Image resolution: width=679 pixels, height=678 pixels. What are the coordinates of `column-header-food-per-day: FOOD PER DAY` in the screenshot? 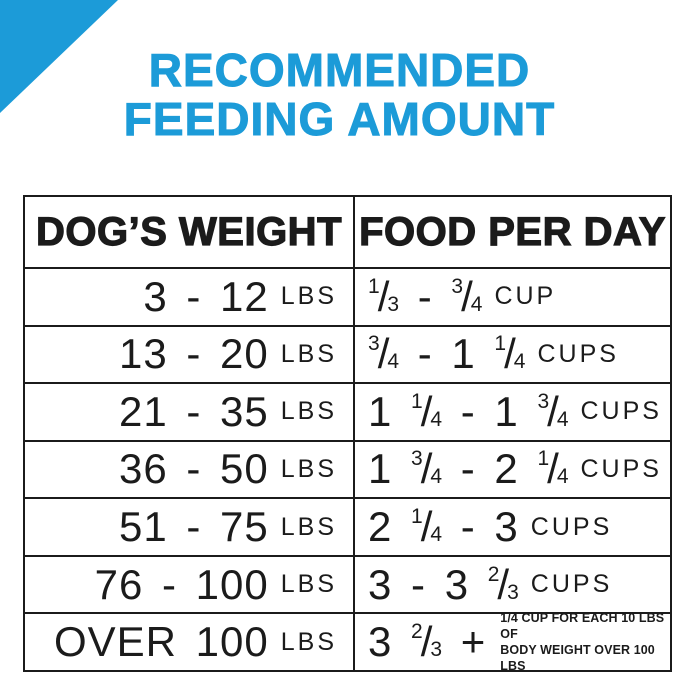 It's located at (512, 232).